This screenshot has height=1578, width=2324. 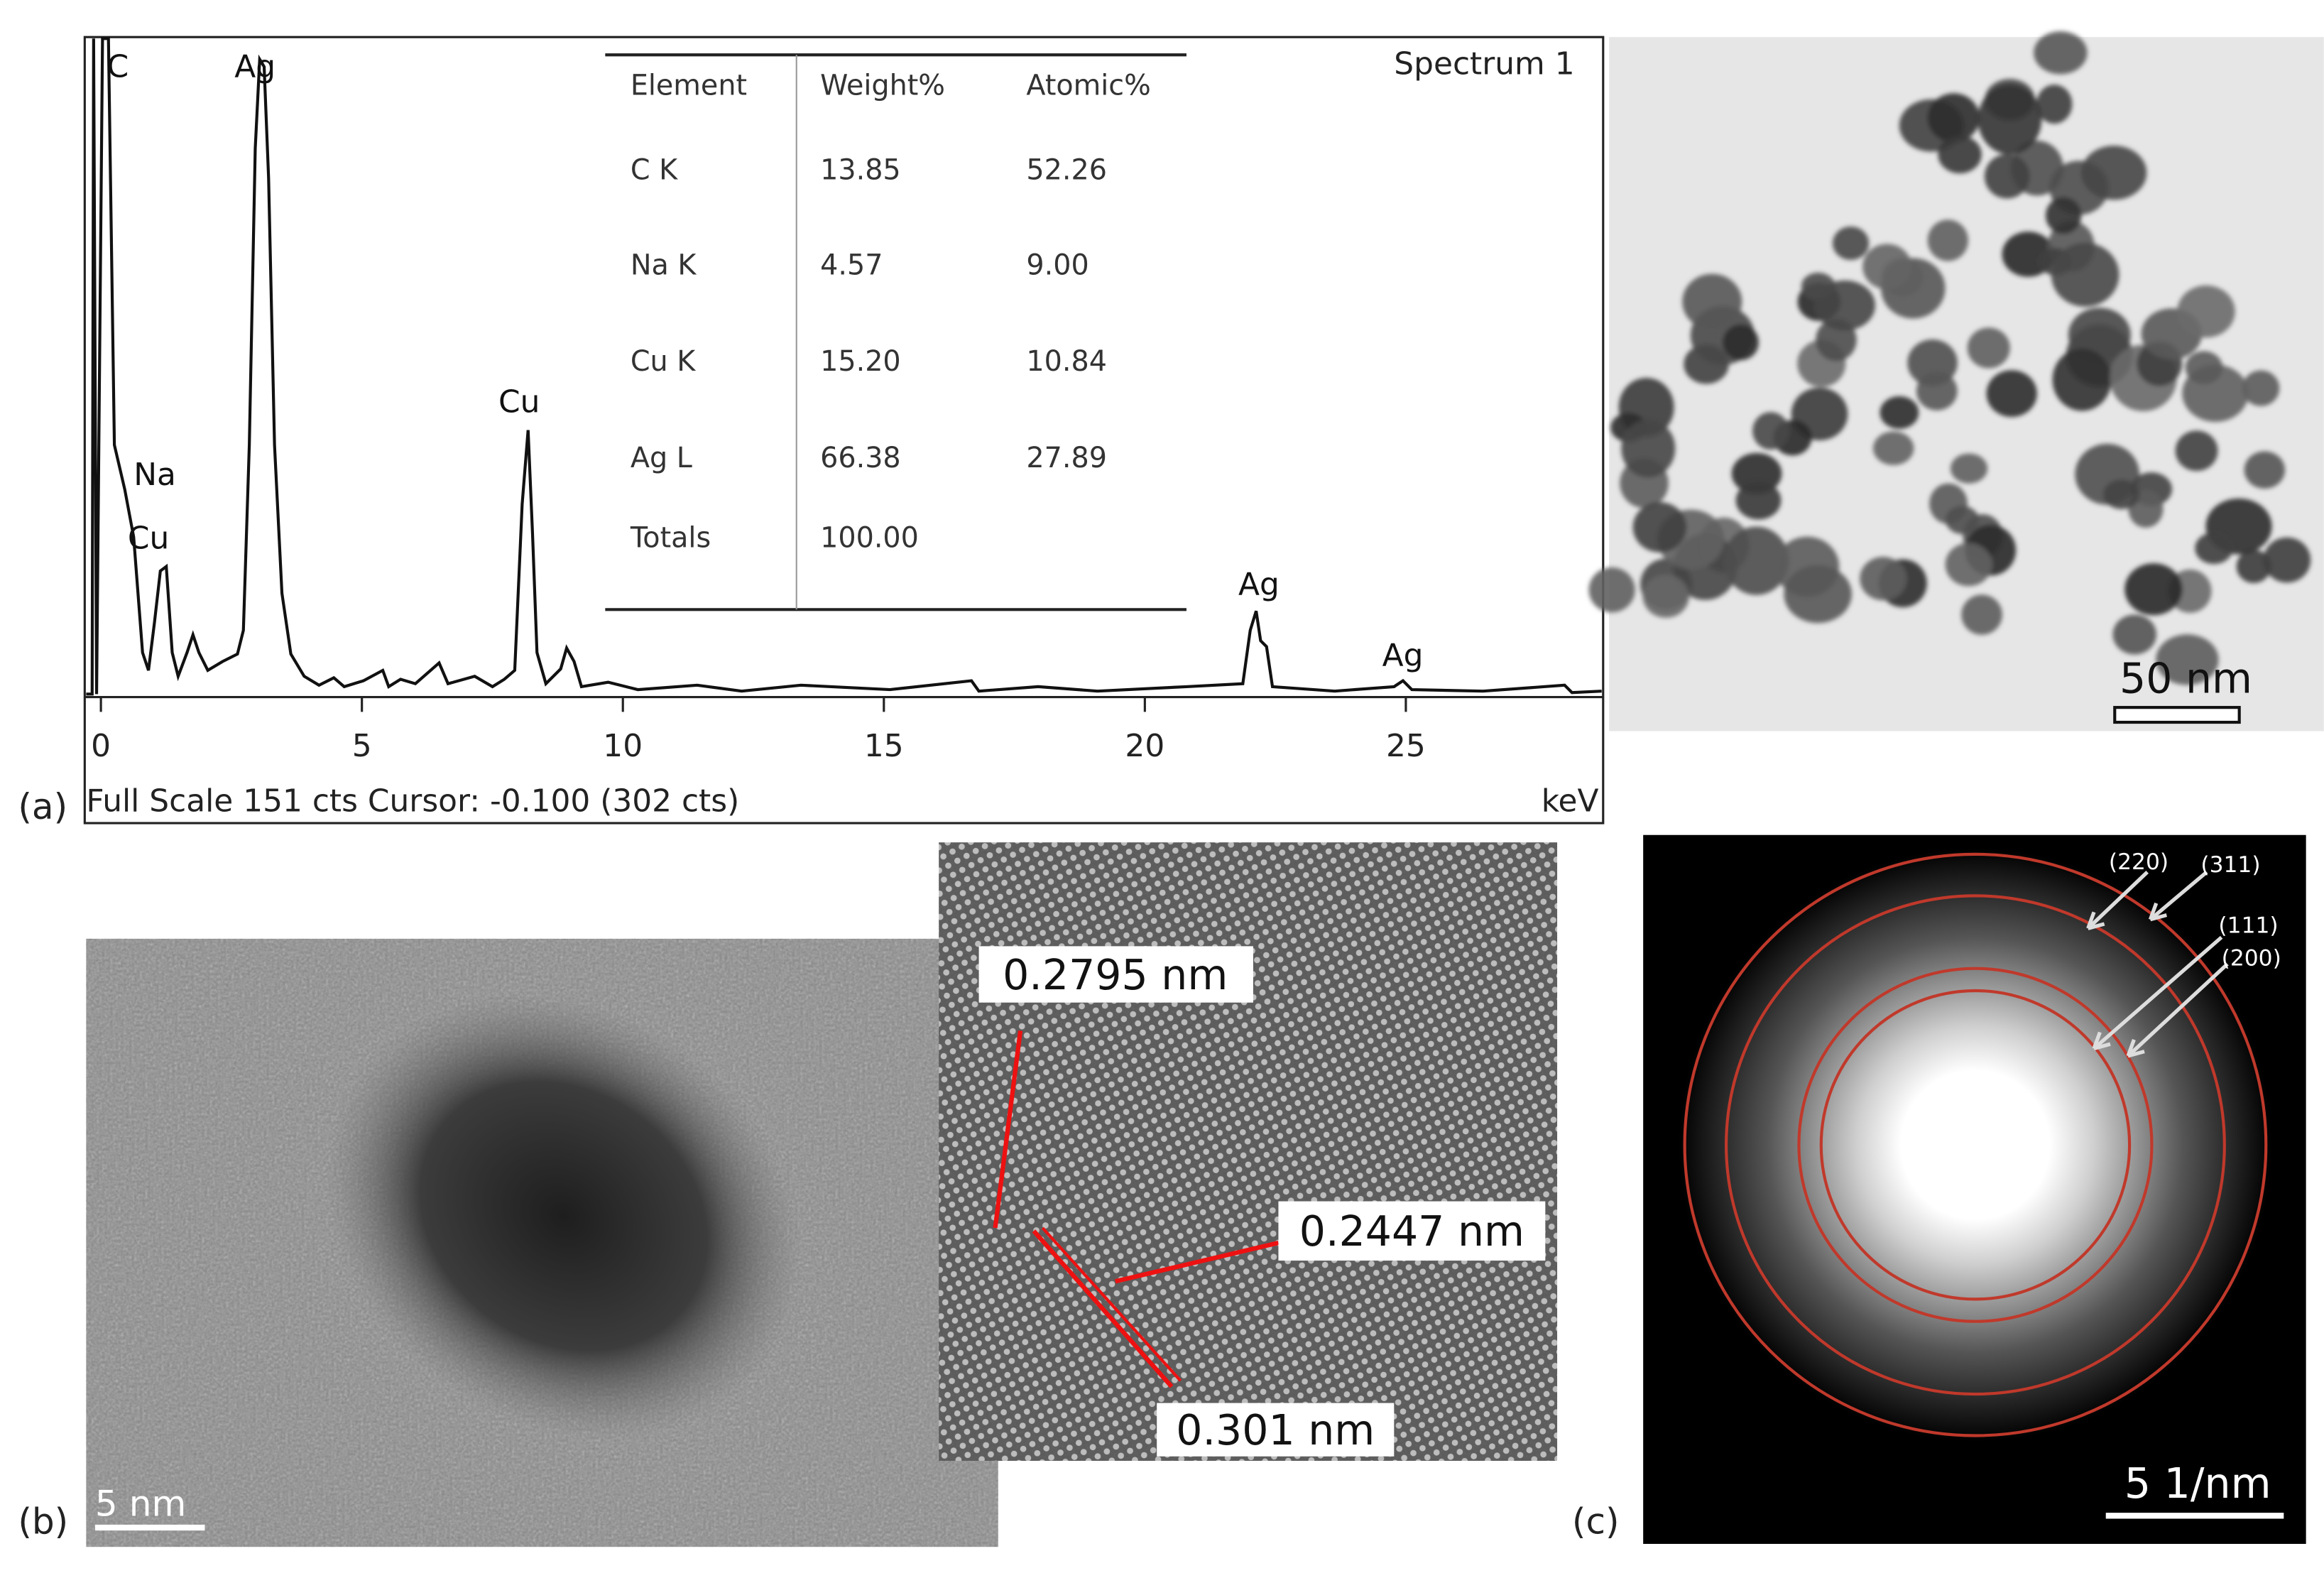 What do you see at coordinates (2177, 715) in the screenshot?
I see `scale-bar` at bounding box center [2177, 715].